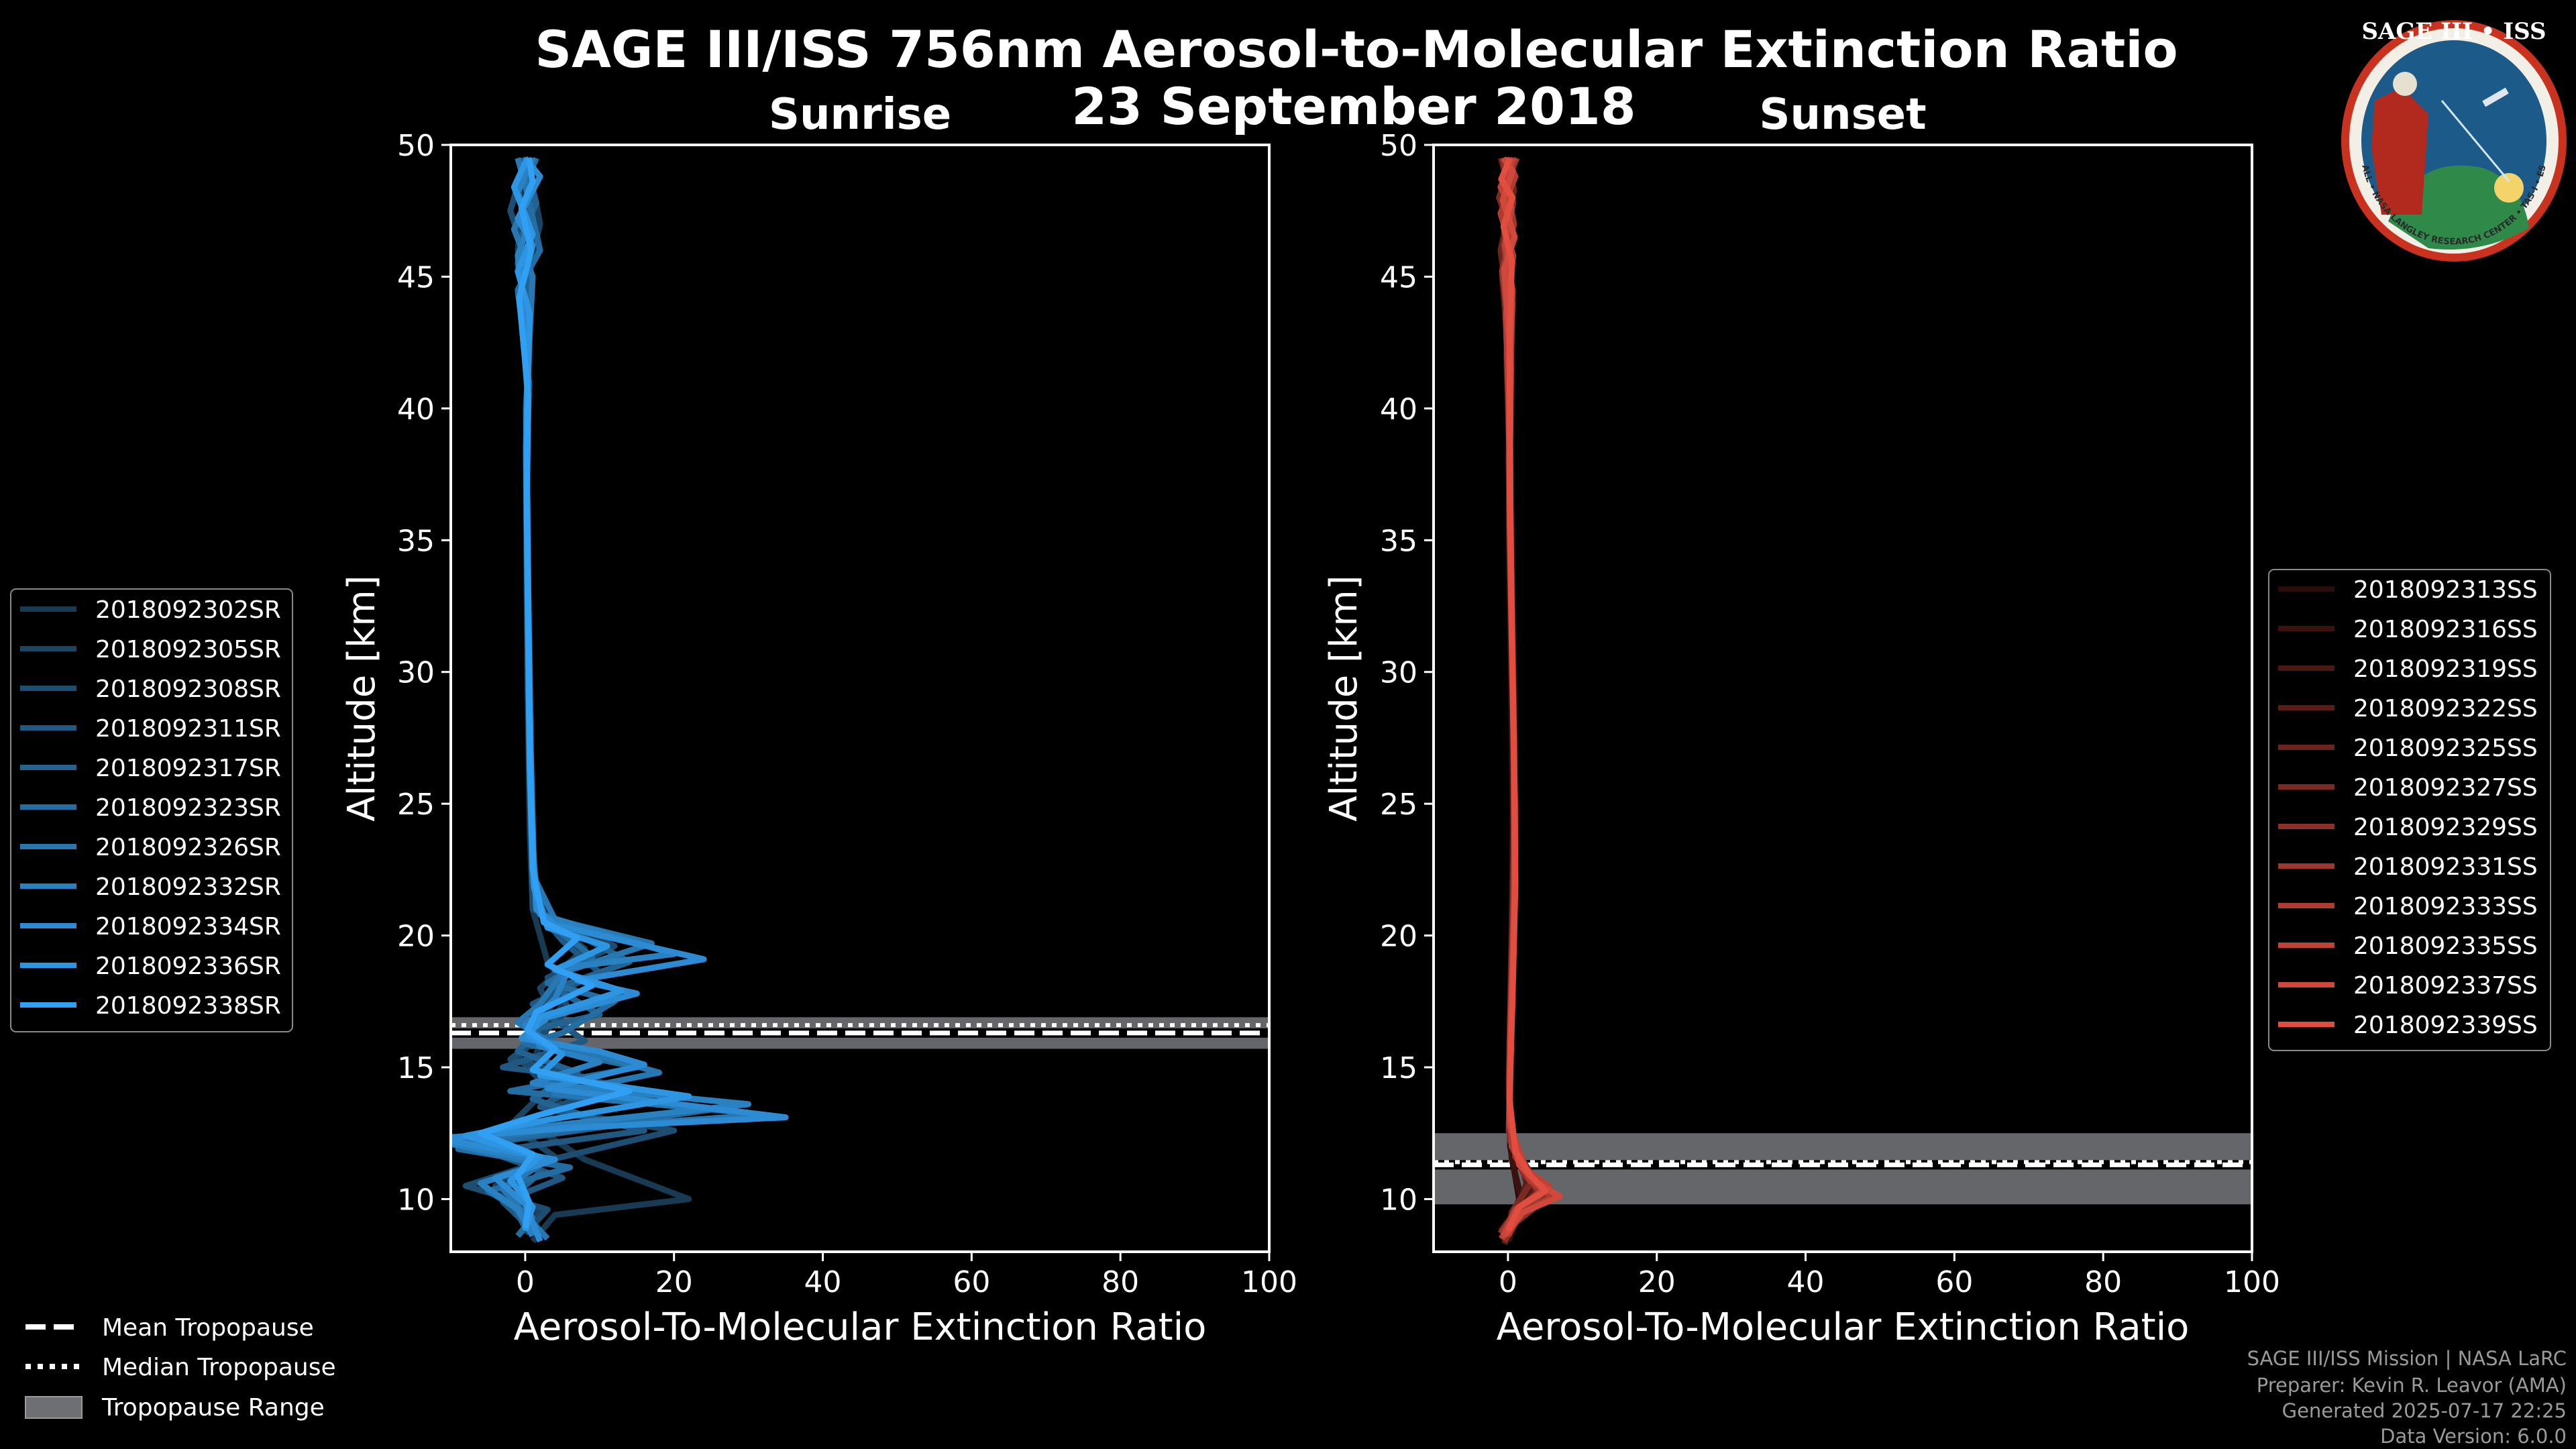 Image resolution: width=2576 pixels, height=1449 pixels. I want to click on legend-label-2018092317SR: 2018092317SR, so click(188, 768).